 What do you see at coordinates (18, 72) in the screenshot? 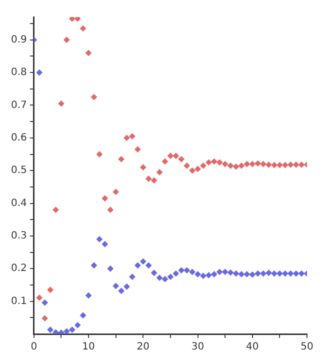
I see `y-tick-label: 0.8` at bounding box center [18, 72].